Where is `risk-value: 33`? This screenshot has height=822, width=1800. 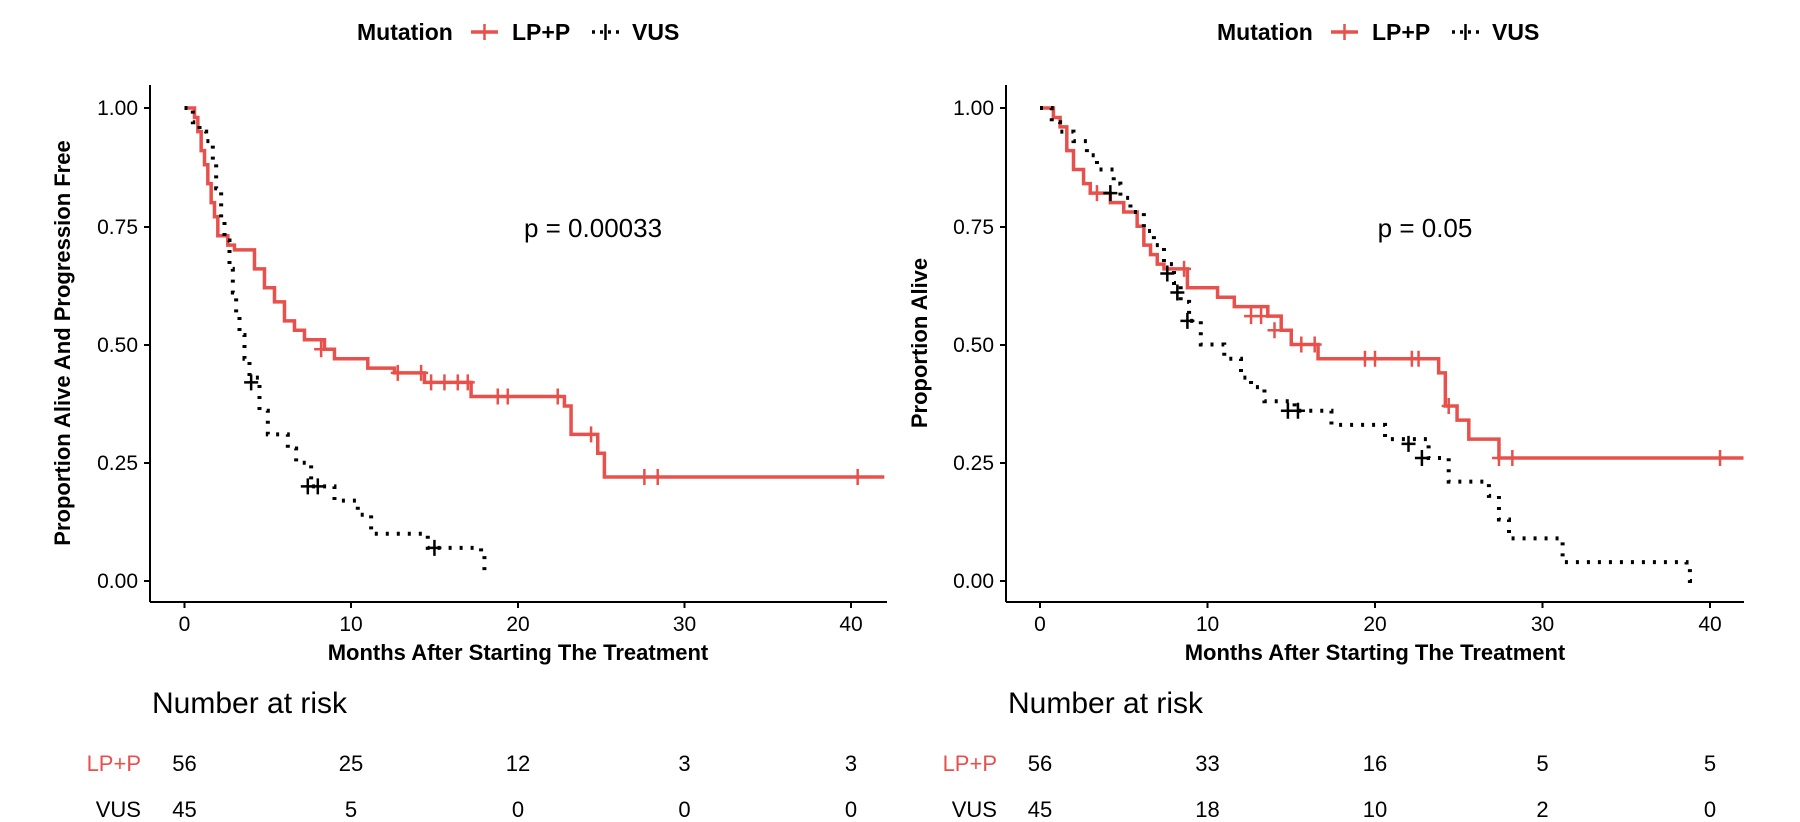 risk-value: 33 is located at coordinates (1207, 763).